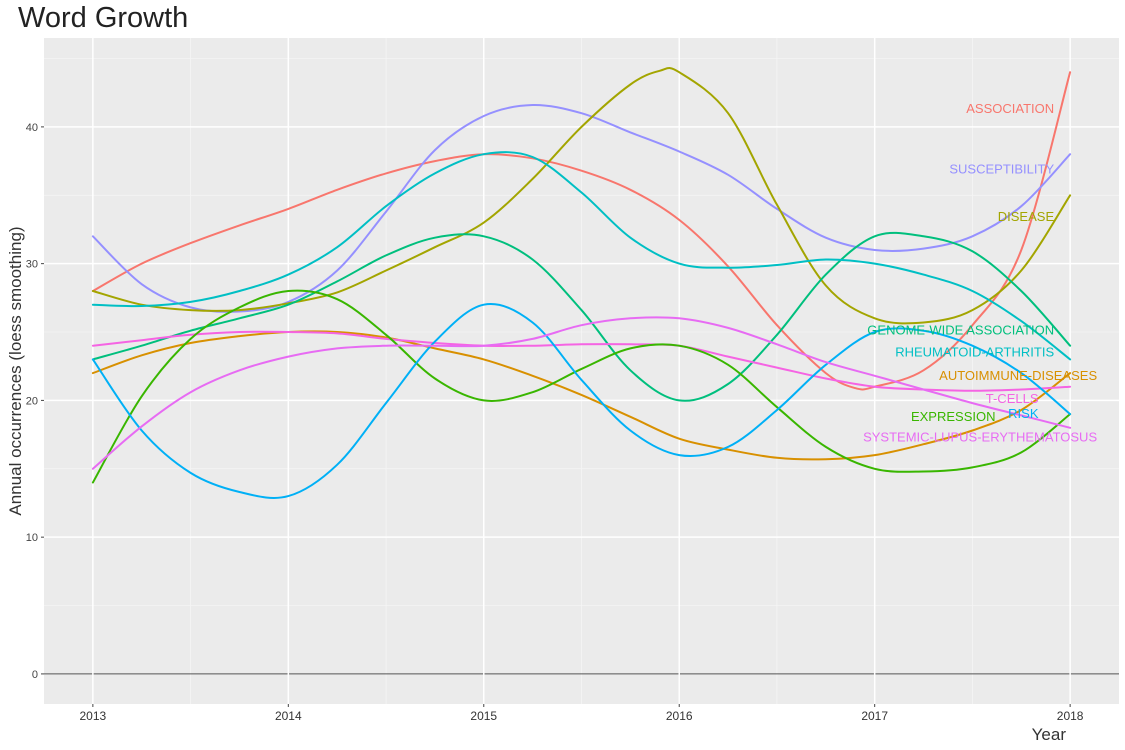 Image resolution: width=1125 pixels, height=750 pixels. I want to click on series-label-association: ASSOCIATION, so click(1010, 108).